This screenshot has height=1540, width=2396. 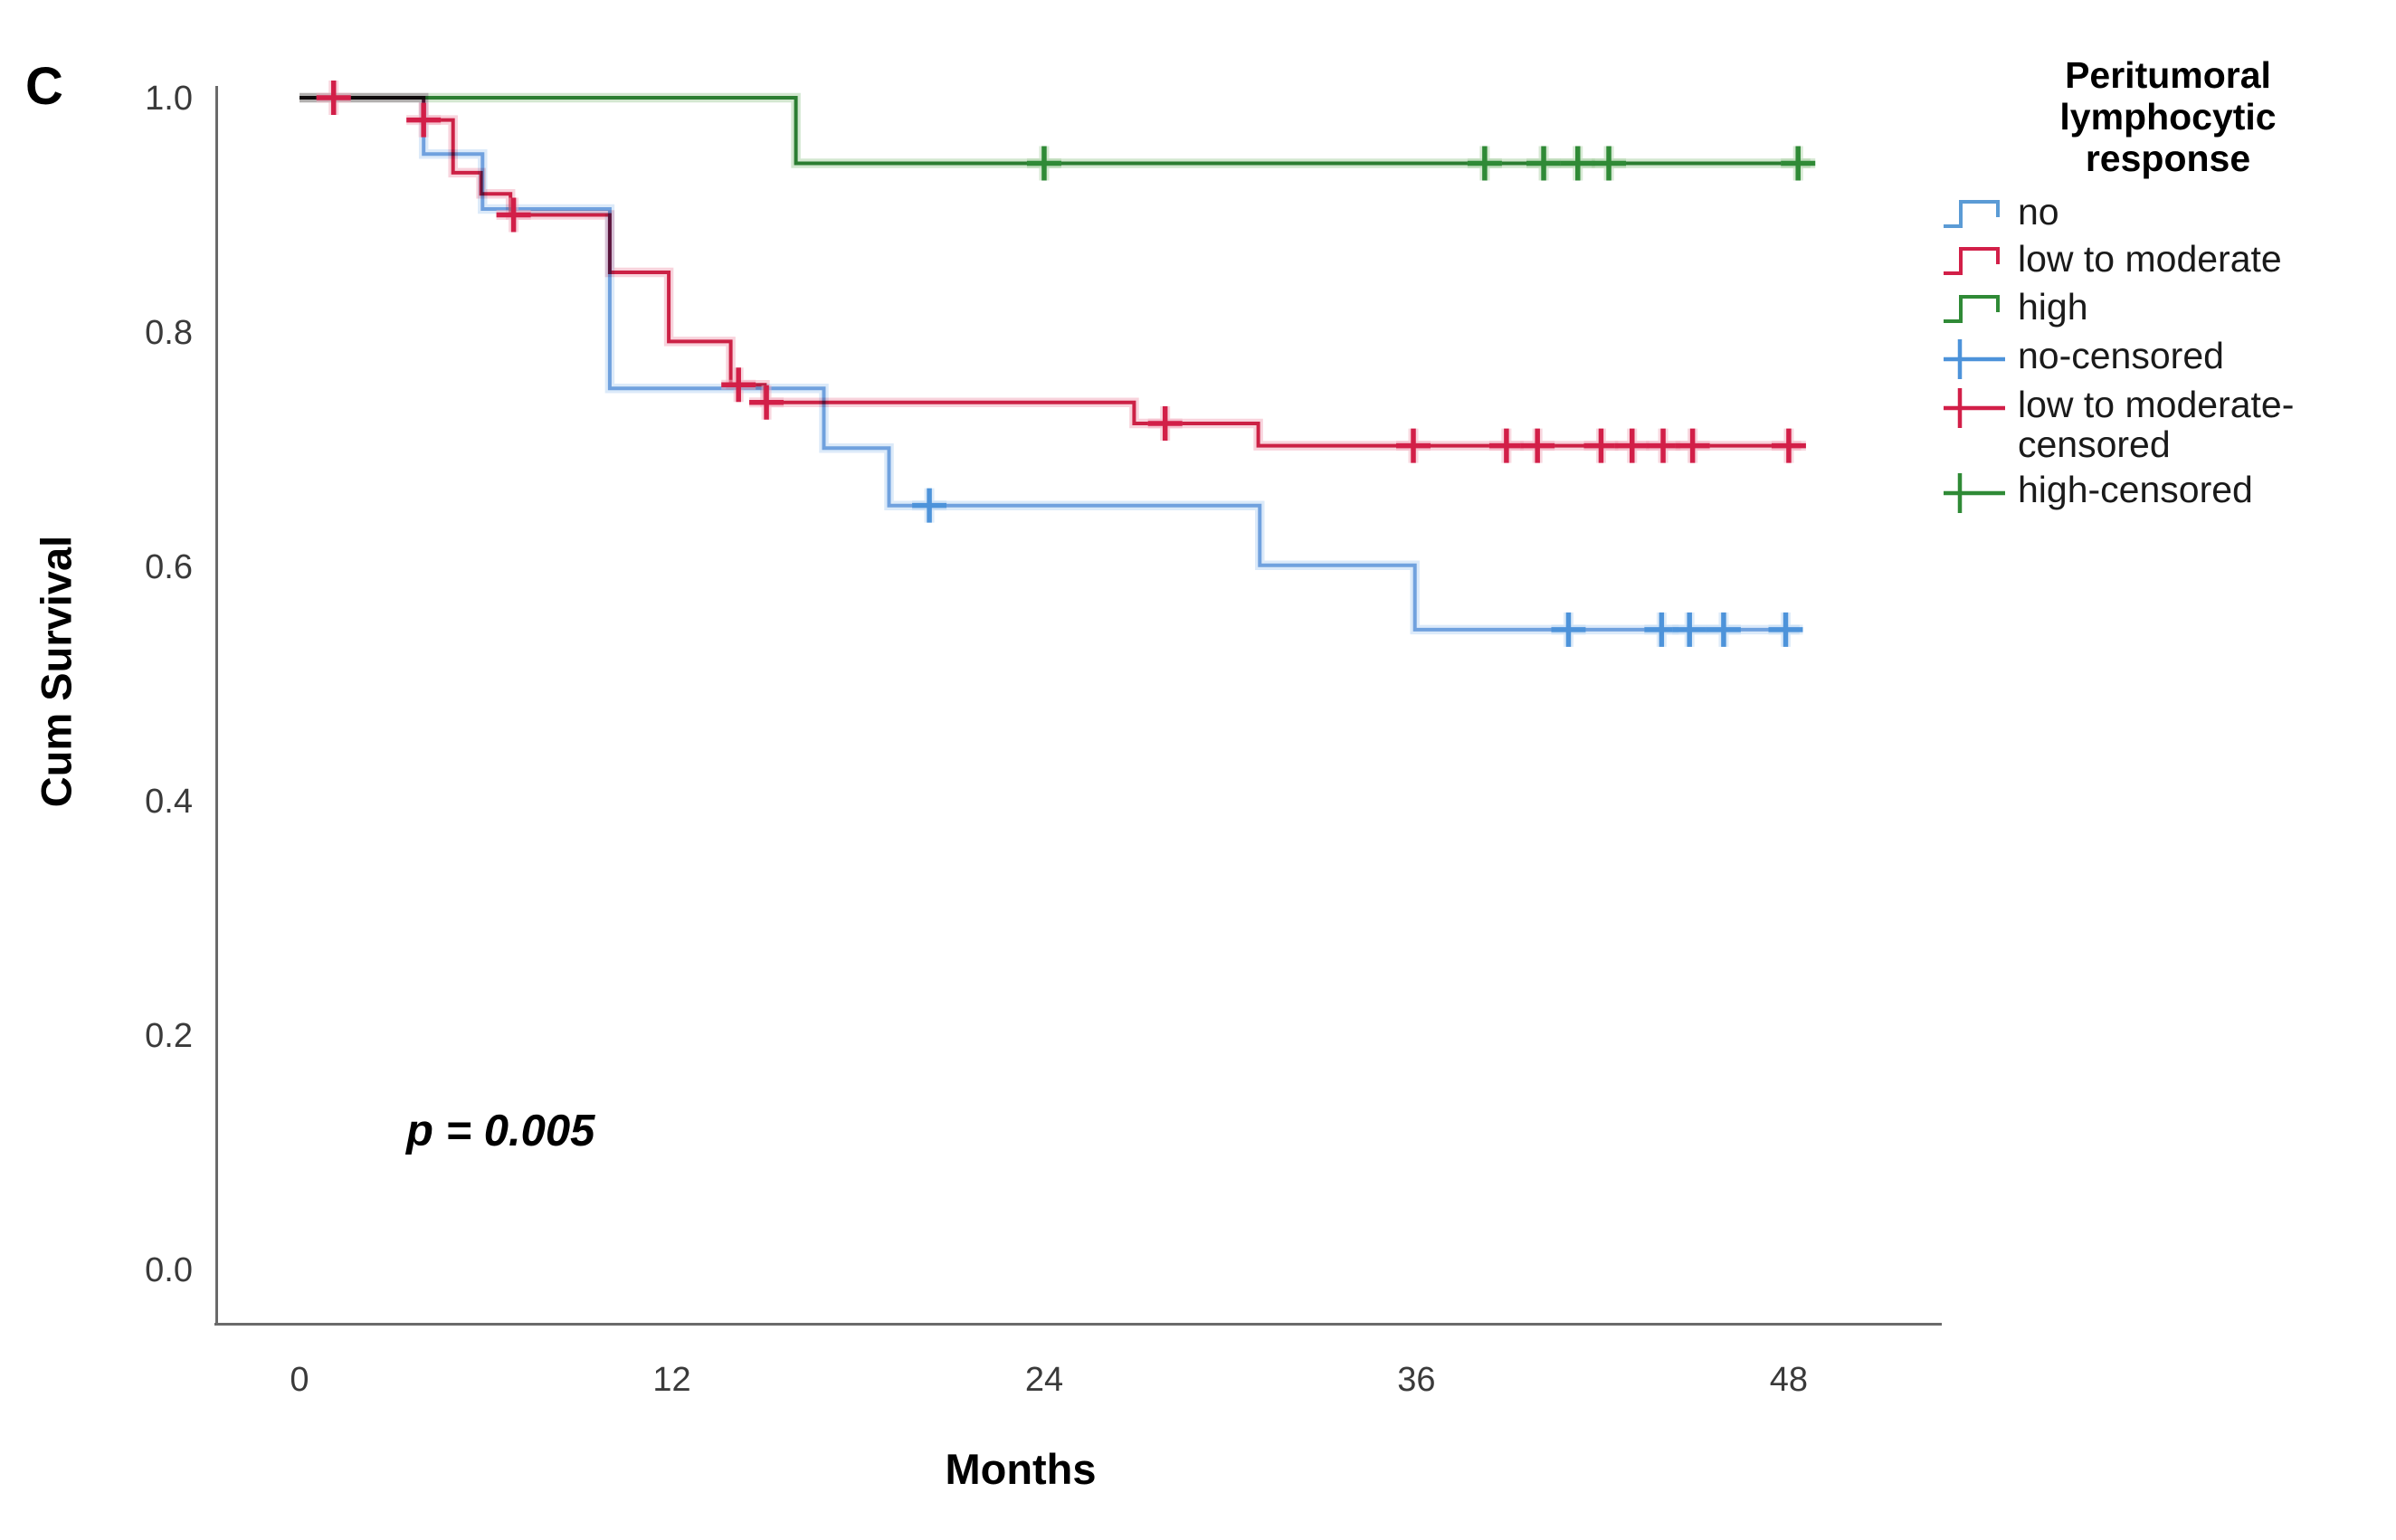 I want to click on legend-item-no-censored: no-censored, so click(x=2083, y=359).